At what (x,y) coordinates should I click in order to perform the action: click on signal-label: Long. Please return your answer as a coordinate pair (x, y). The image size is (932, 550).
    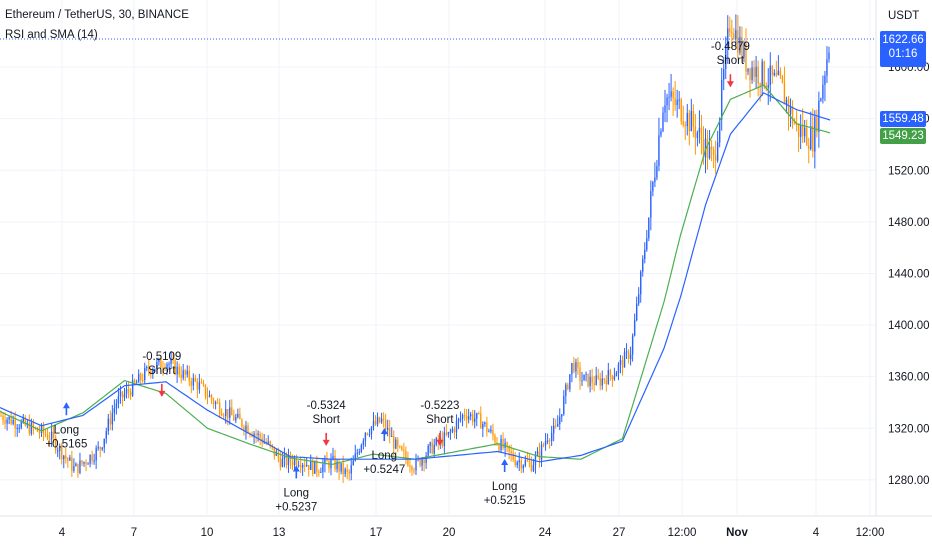
    Looking at the image, I should click on (67, 430).